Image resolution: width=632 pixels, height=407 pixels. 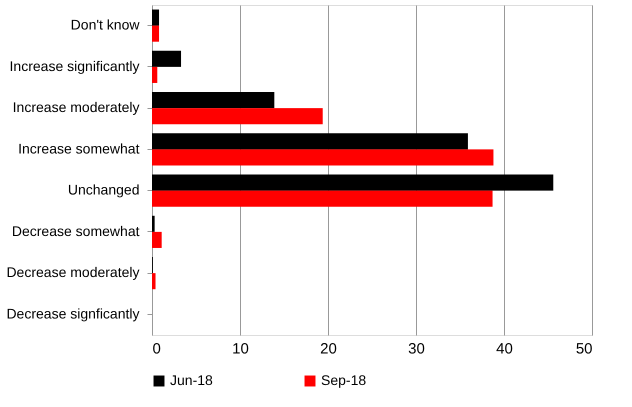 What do you see at coordinates (76, 107) in the screenshot?
I see `y-tick-label: Increase moderately` at bounding box center [76, 107].